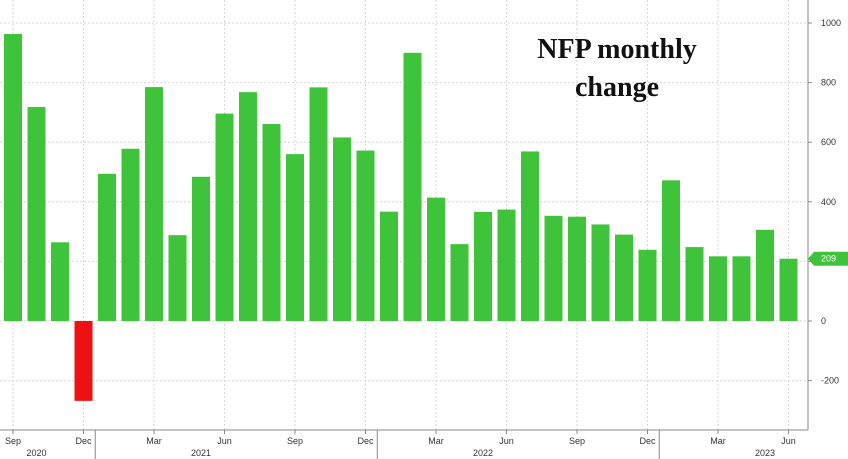 The height and width of the screenshot is (459, 848). I want to click on bar-jan-2022, so click(389, 266).